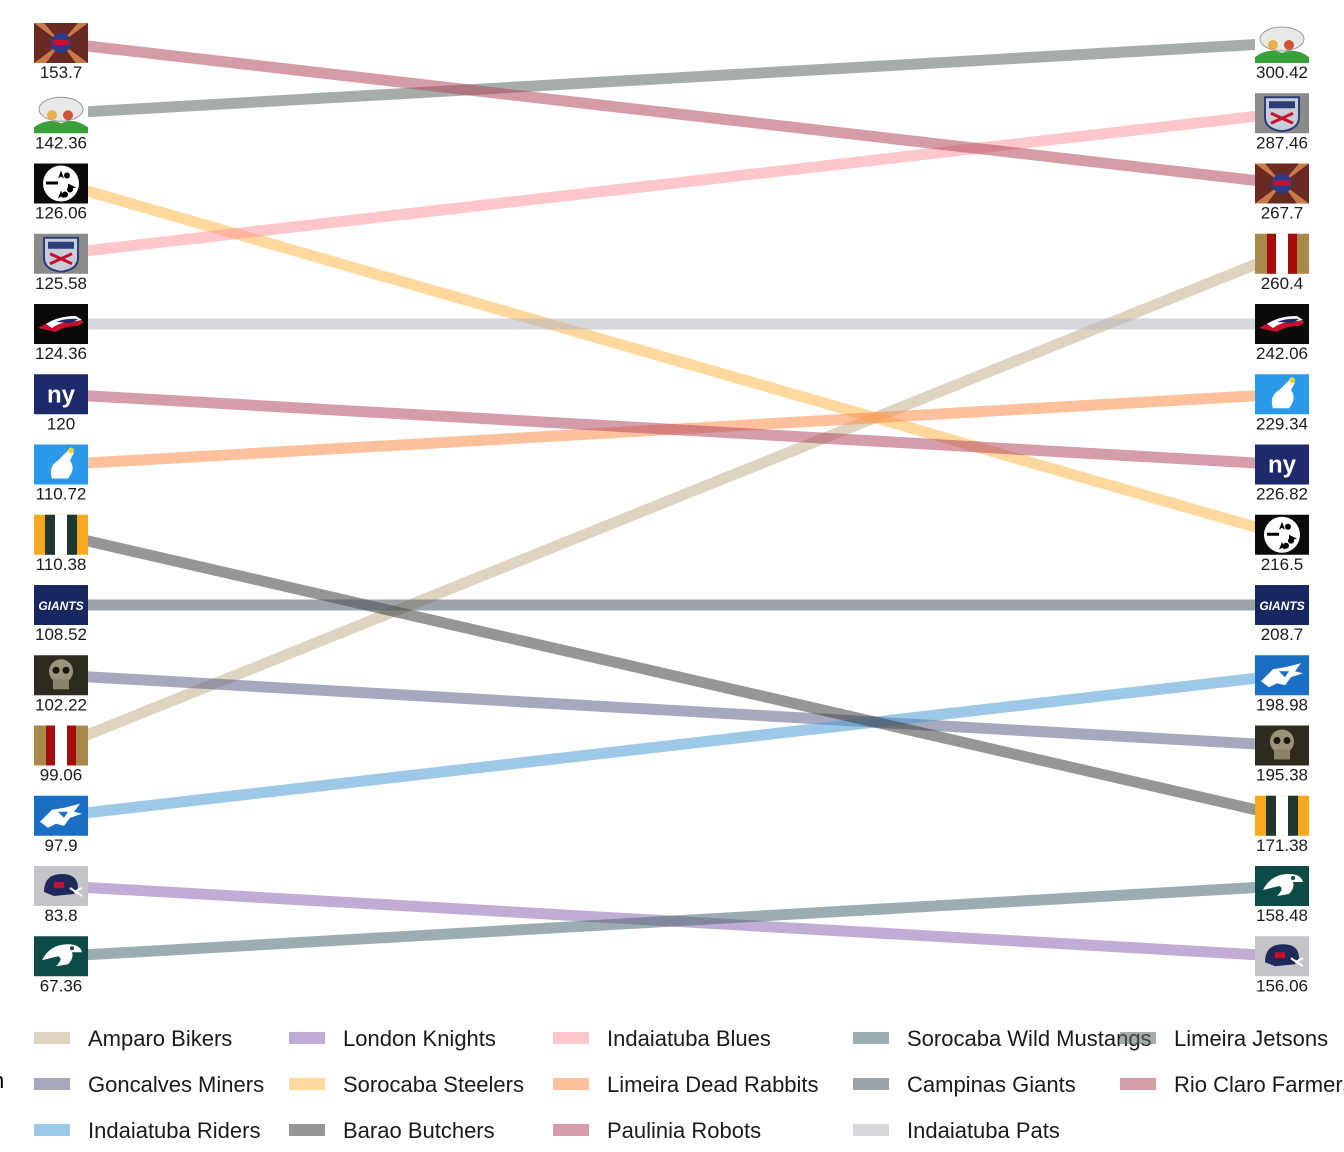  I want to click on legend-item: Limeira Dead Rabbits, so click(686, 1084).